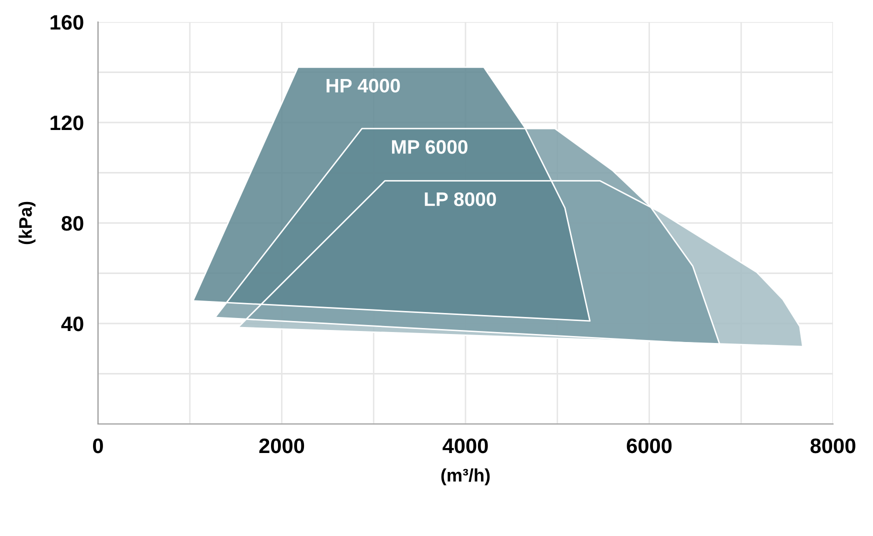 This screenshot has width=873, height=536. Describe the element at coordinates (465, 446) in the screenshot. I see `x-tick-label: 4000` at that location.